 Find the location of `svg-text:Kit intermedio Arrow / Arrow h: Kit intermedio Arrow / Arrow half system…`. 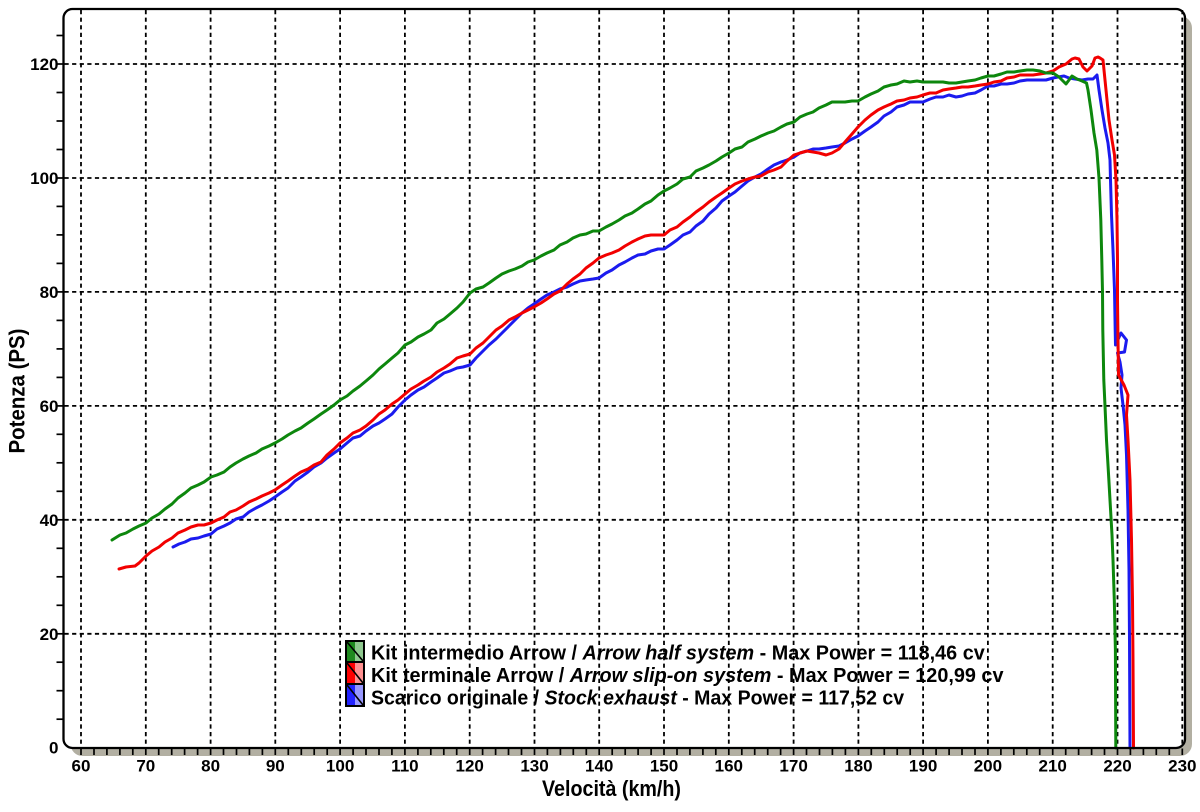

svg-text:Kit intermedio Arrow / Arrow h: Kit intermedio Arrow / Arrow half system… is located at coordinates (678, 653).